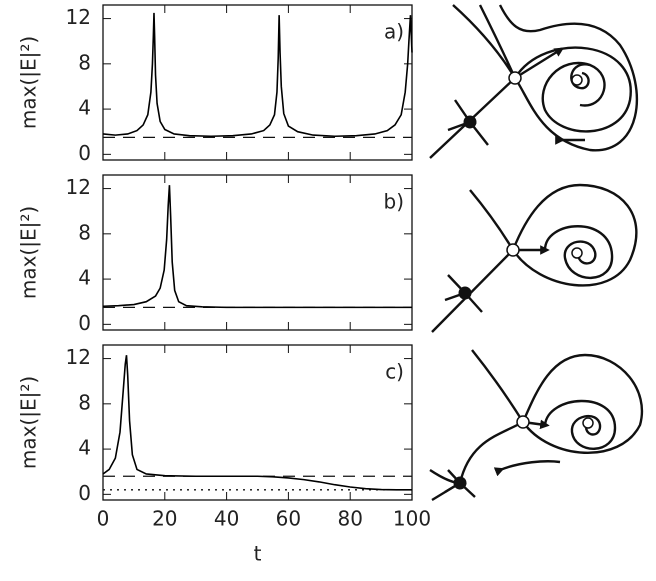  I want to click on phase-portrait-b, so click(534, 258).